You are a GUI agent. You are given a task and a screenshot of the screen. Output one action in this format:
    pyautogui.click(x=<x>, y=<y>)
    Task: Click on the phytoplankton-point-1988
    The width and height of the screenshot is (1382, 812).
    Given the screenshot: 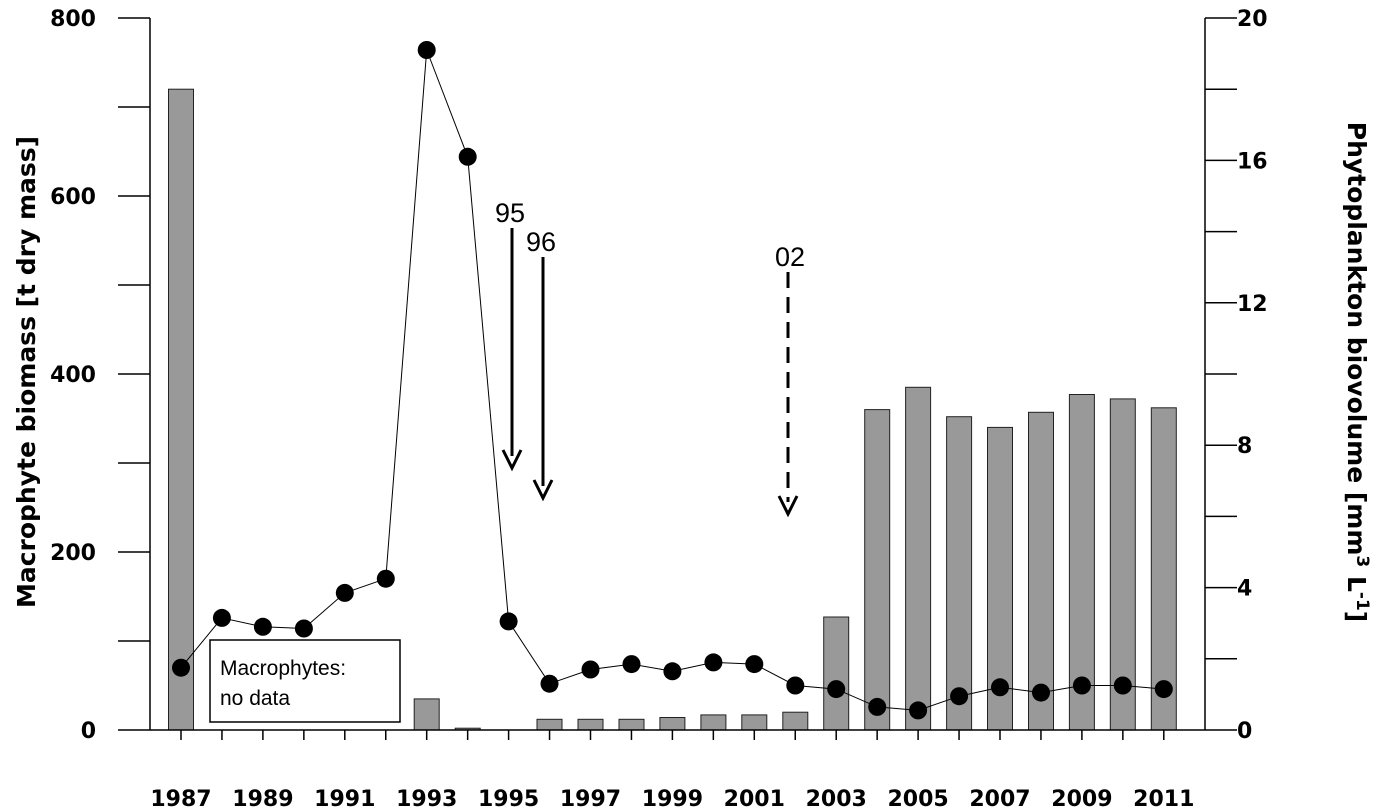 What is the action you would take?
    pyautogui.click(x=221, y=617)
    